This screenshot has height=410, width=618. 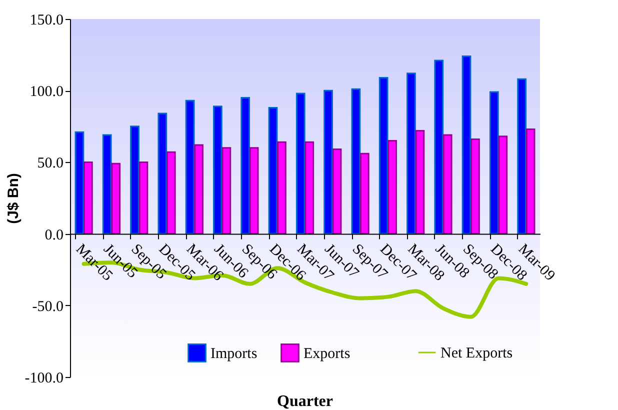 What do you see at coordinates (13, 198) in the screenshot?
I see `y-axis-title: (J$ Bn)` at bounding box center [13, 198].